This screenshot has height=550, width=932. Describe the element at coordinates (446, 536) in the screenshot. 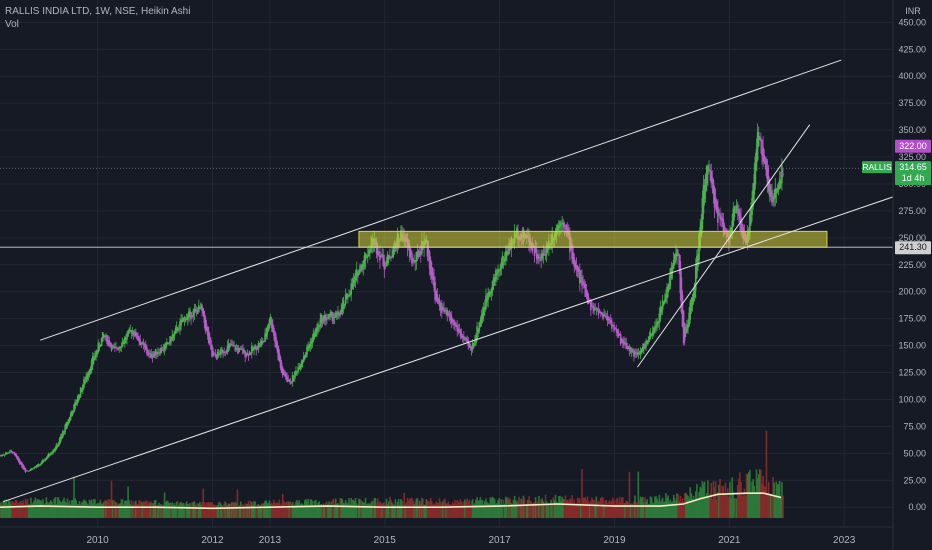

I see `time-axis: 2010 2012 2013 2015 2017 2019 2021 2023` at that location.